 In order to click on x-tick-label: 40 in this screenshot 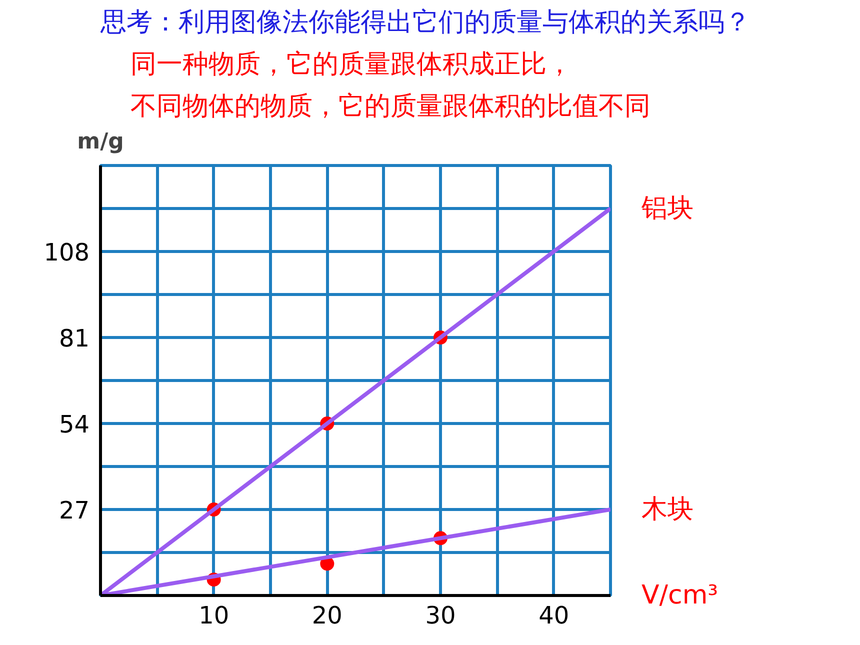, I will do `click(554, 616)`.